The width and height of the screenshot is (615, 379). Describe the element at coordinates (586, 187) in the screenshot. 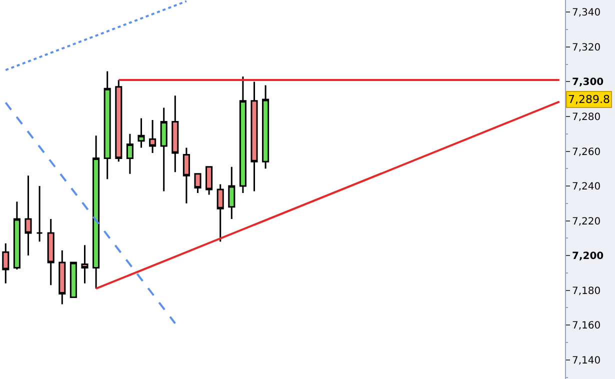

I see `y-tick-label: 7,240` at that location.